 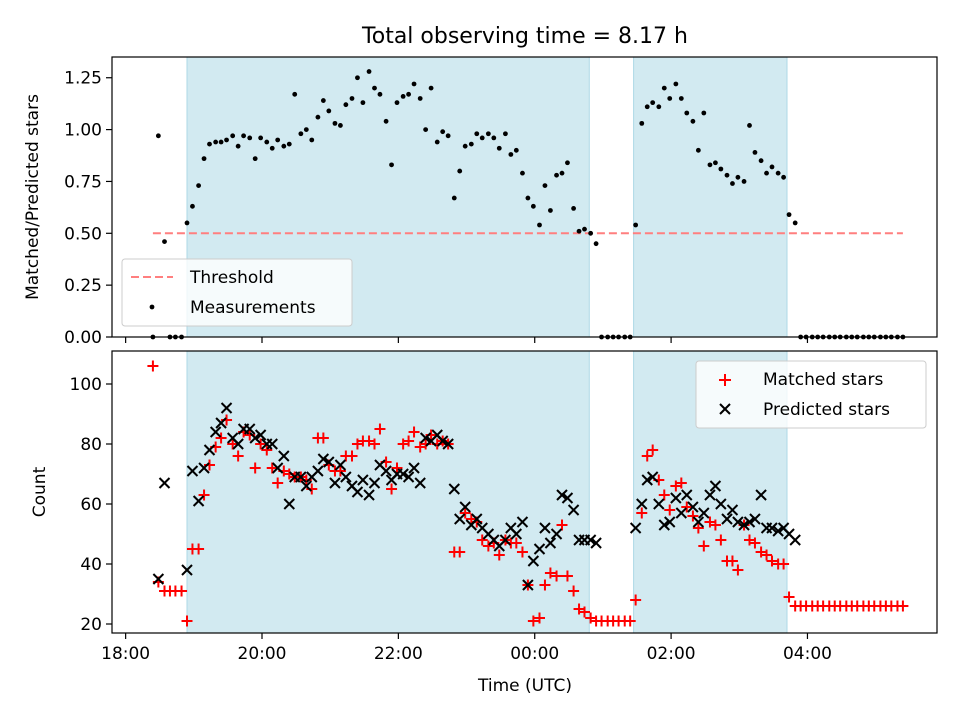 I want to click on predicted-legend-swatch, so click(x=725, y=409).